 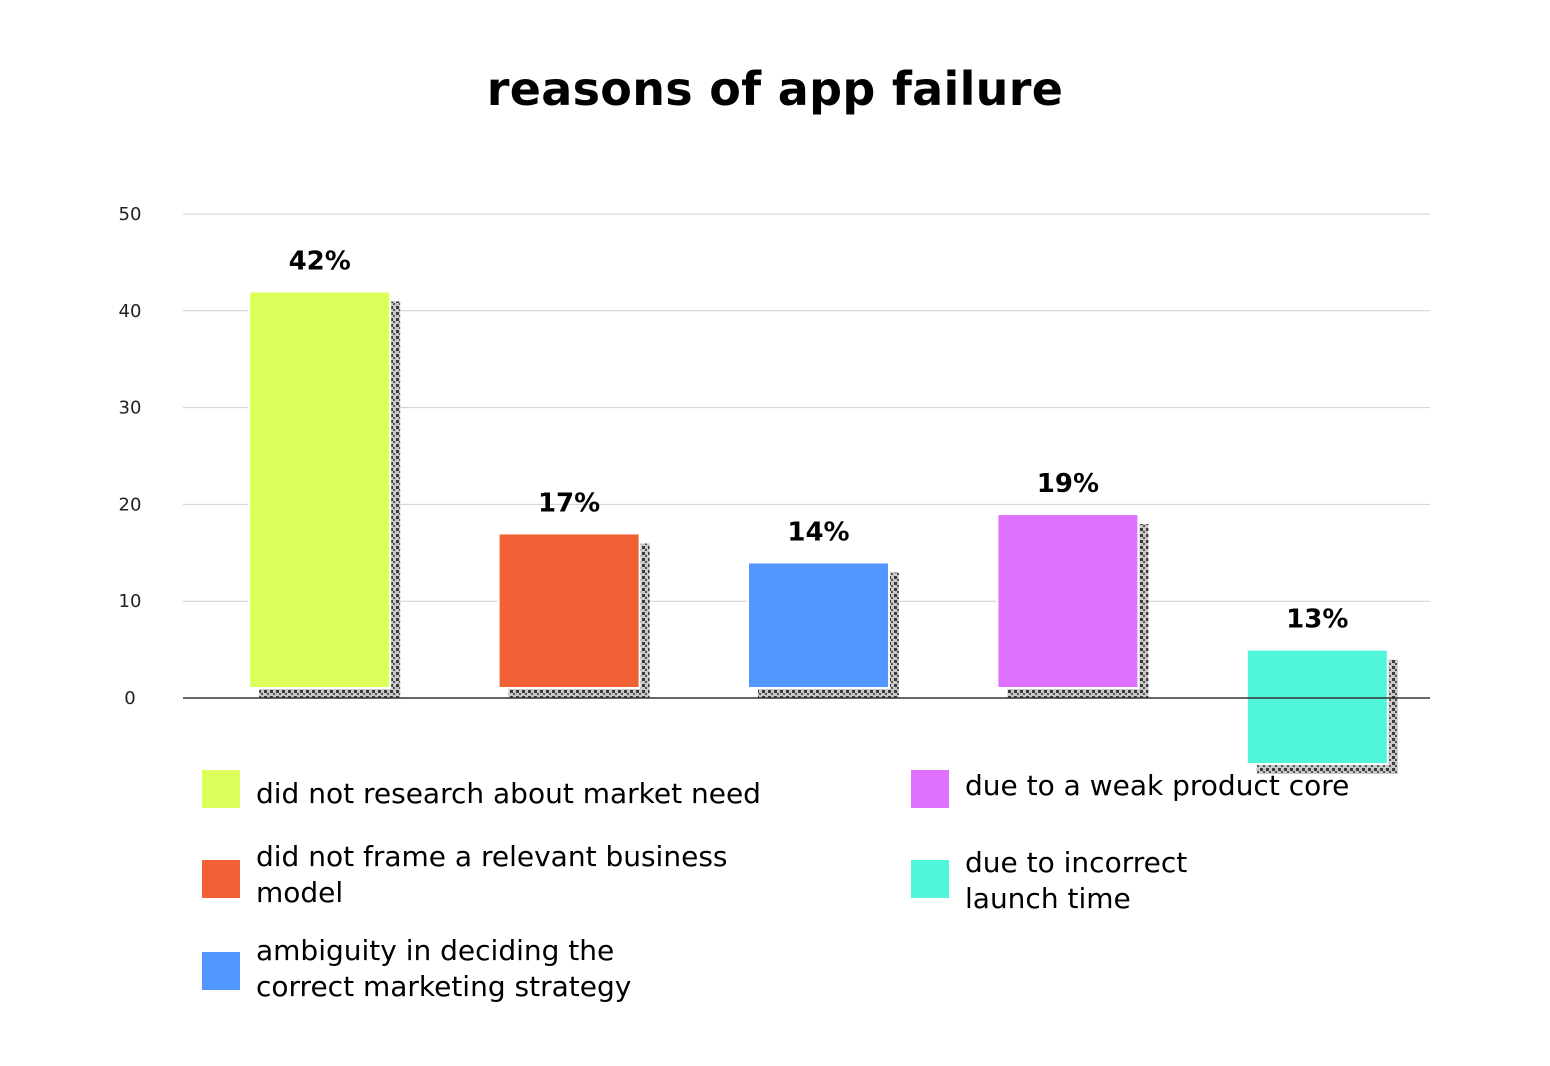 I want to click on legend-label: due to a weak product core, so click(x=1157, y=785).